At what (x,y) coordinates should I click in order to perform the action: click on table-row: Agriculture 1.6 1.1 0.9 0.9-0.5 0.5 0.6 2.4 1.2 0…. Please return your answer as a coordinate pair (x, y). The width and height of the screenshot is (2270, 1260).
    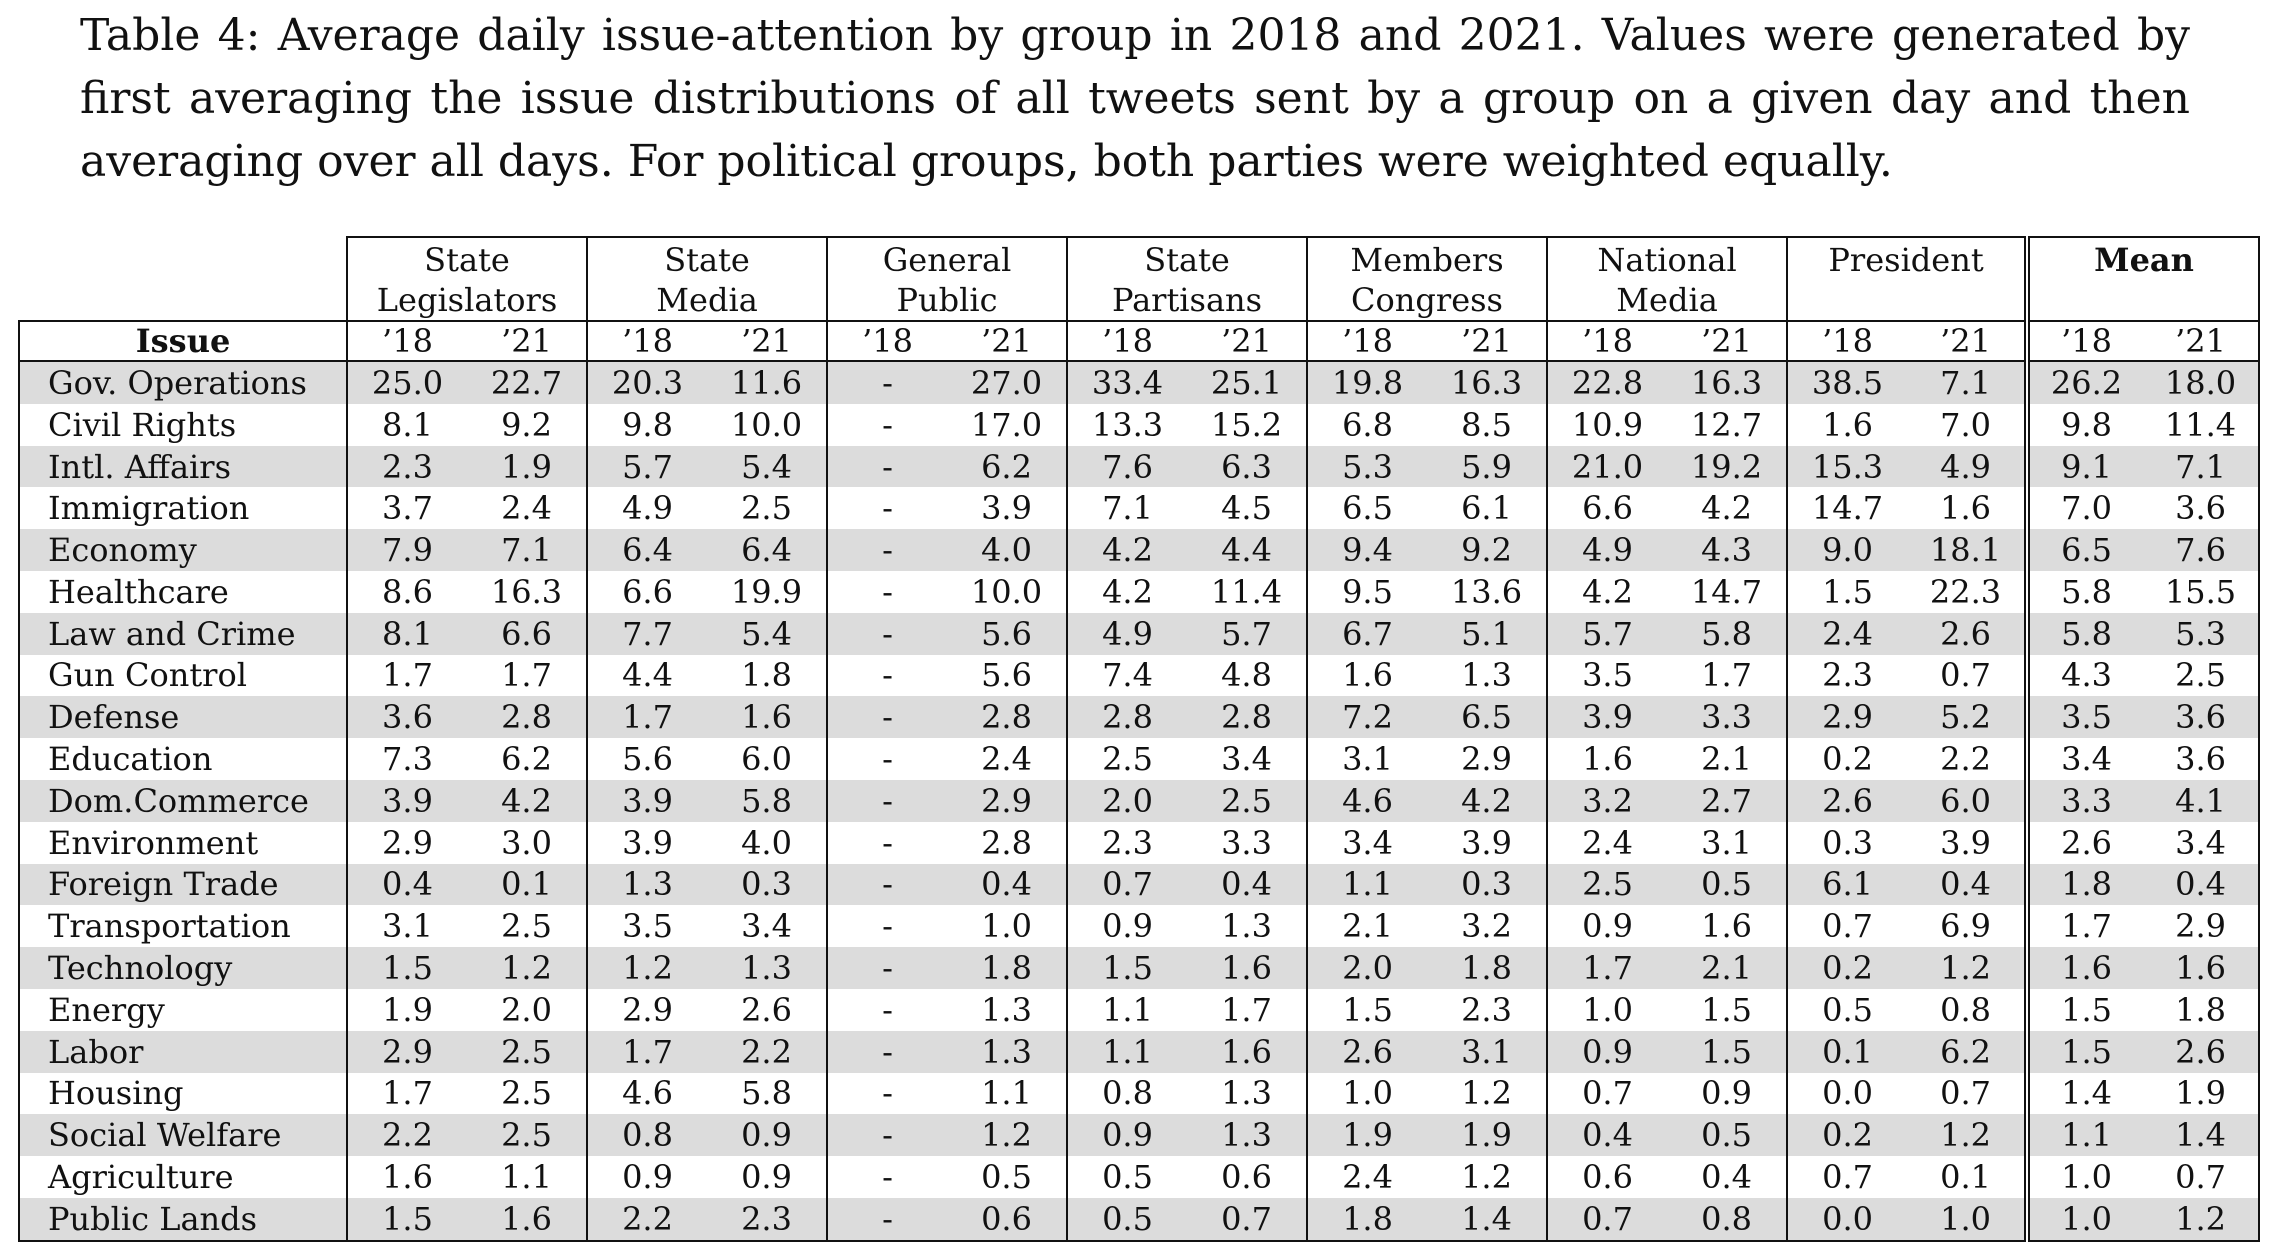
    Looking at the image, I should click on (1139, 1177).